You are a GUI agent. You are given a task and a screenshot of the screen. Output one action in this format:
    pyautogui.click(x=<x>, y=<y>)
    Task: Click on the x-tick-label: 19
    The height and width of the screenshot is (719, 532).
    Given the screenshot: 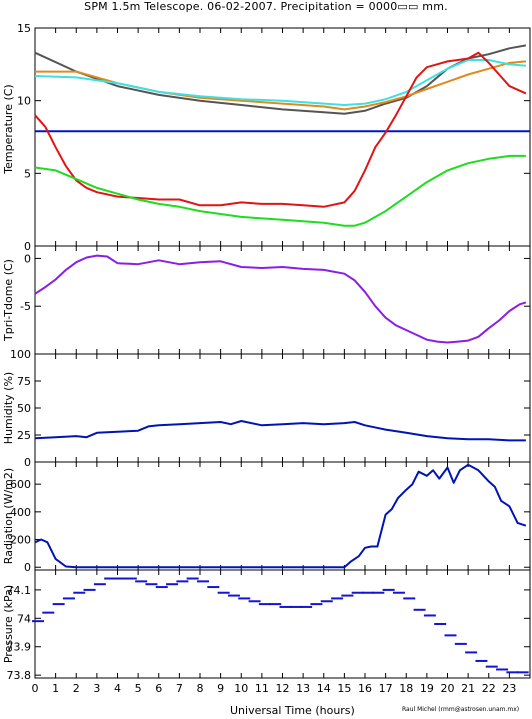 What is the action you would take?
    pyautogui.click(x=427, y=688)
    